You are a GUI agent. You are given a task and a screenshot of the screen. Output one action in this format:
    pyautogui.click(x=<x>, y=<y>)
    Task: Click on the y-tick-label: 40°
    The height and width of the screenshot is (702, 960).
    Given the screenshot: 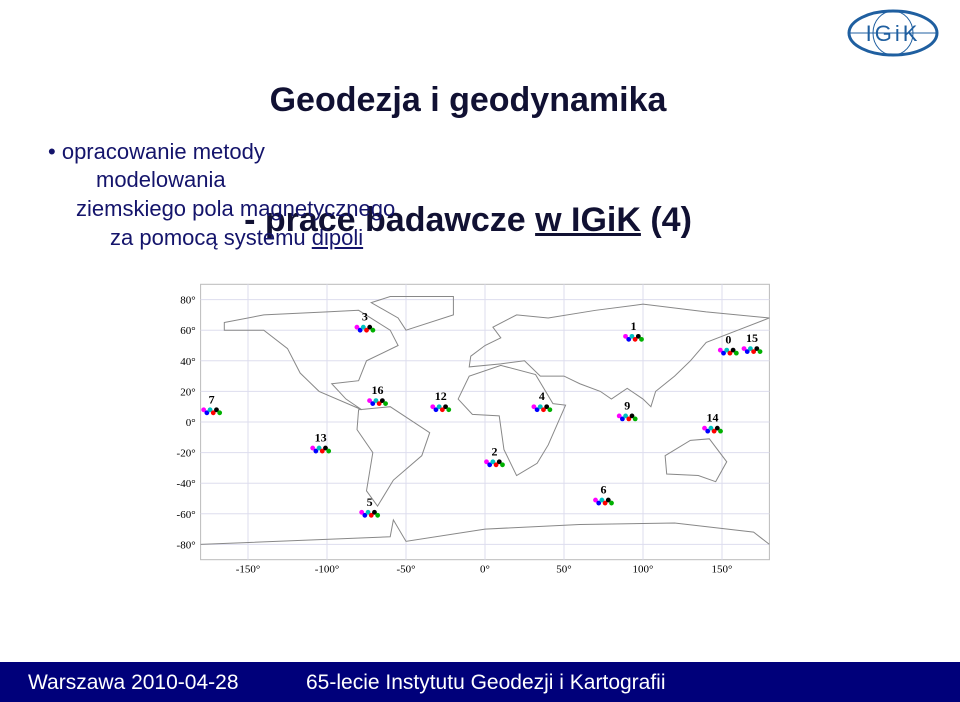 What is the action you would take?
    pyautogui.click(x=187, y=362)
    